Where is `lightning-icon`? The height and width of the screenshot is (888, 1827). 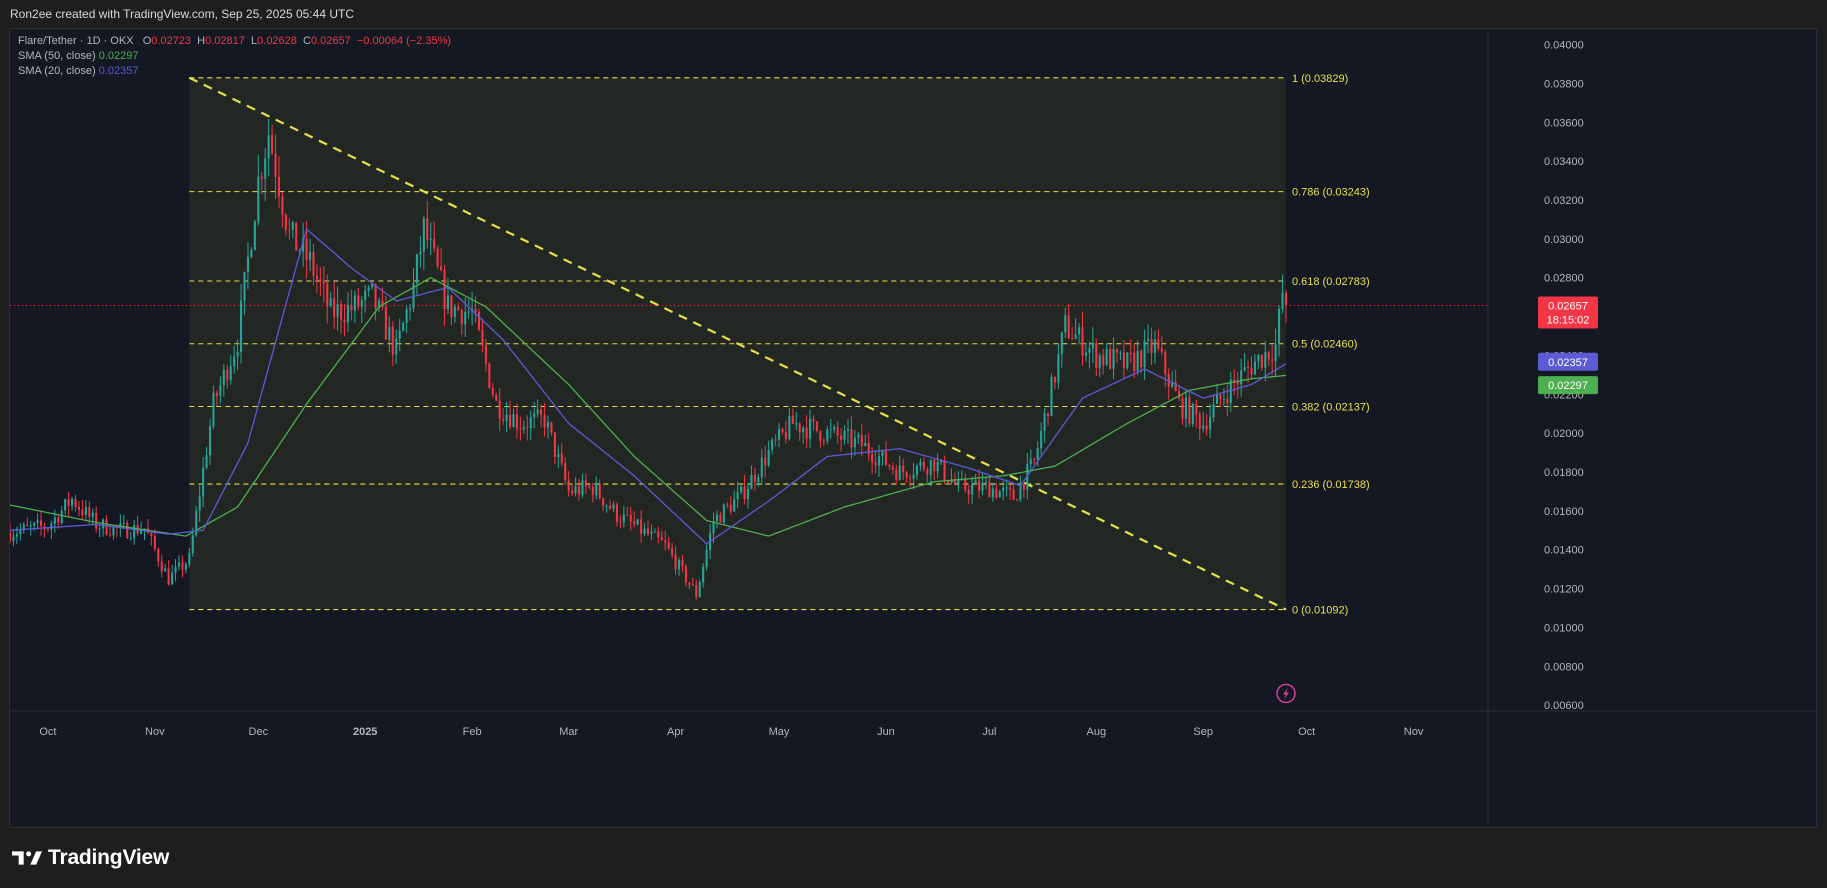
lightning-icon is located at coordinates (1286, 693).